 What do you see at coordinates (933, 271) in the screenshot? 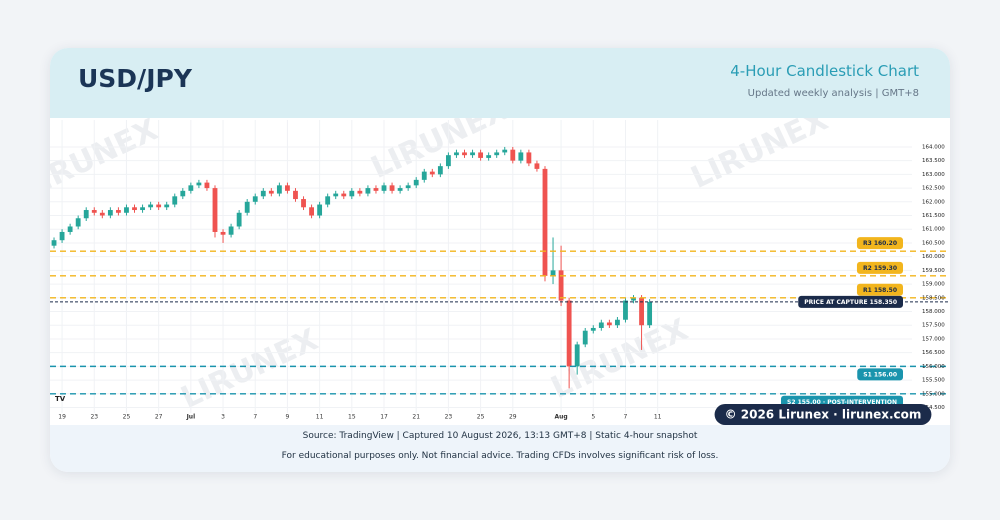
I see `y-tick-label: 159.500` at bounding box center [933, 271].